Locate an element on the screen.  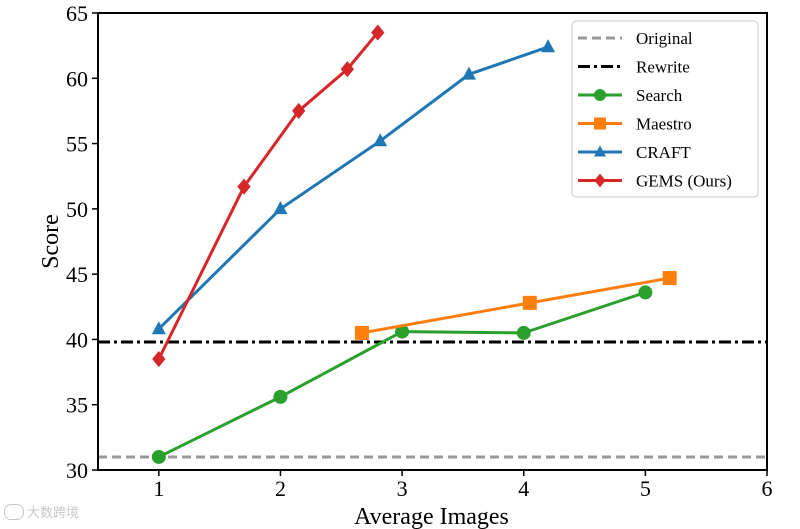
y-axis-label: Score is located at coordinates (51, 241).